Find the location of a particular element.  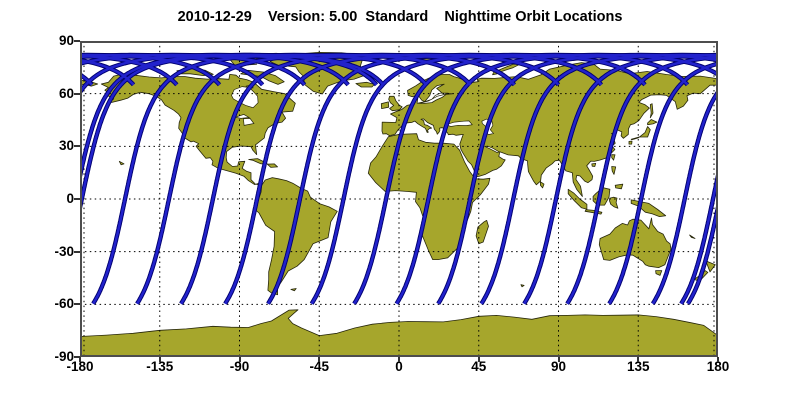

y-tick-label: 0 is located at coordinates (70, 198).